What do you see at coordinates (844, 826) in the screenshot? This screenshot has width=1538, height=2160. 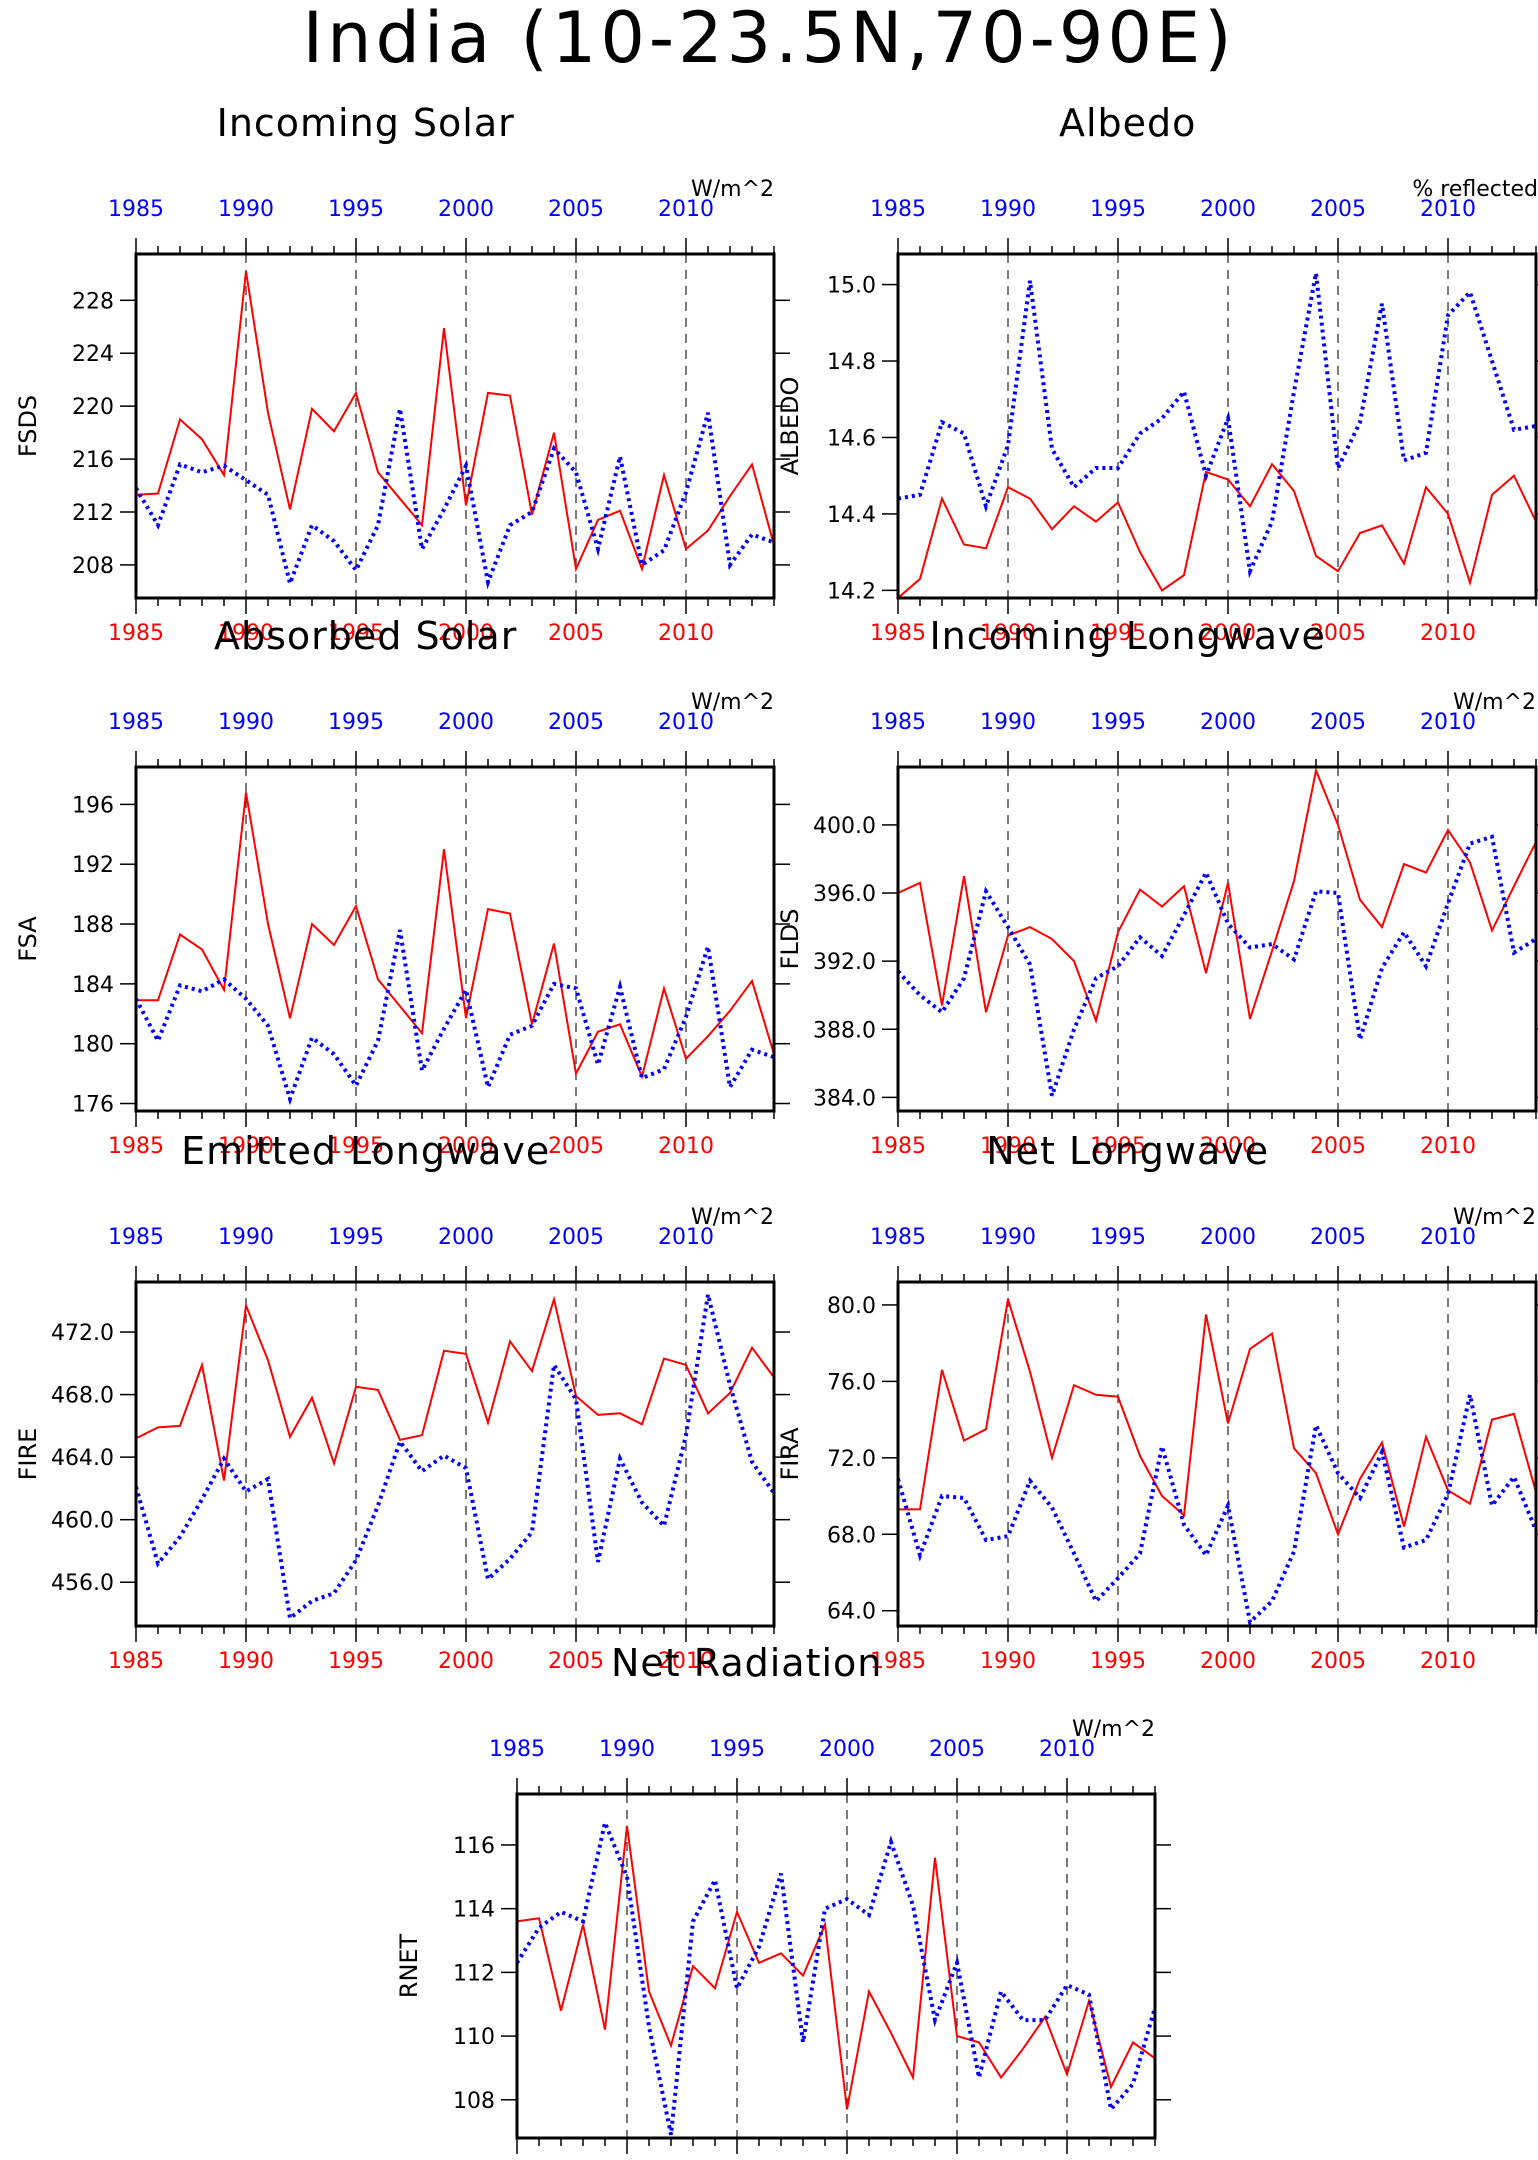 I see `y-tick-label: 400.0` at bounding box center [844, 826].